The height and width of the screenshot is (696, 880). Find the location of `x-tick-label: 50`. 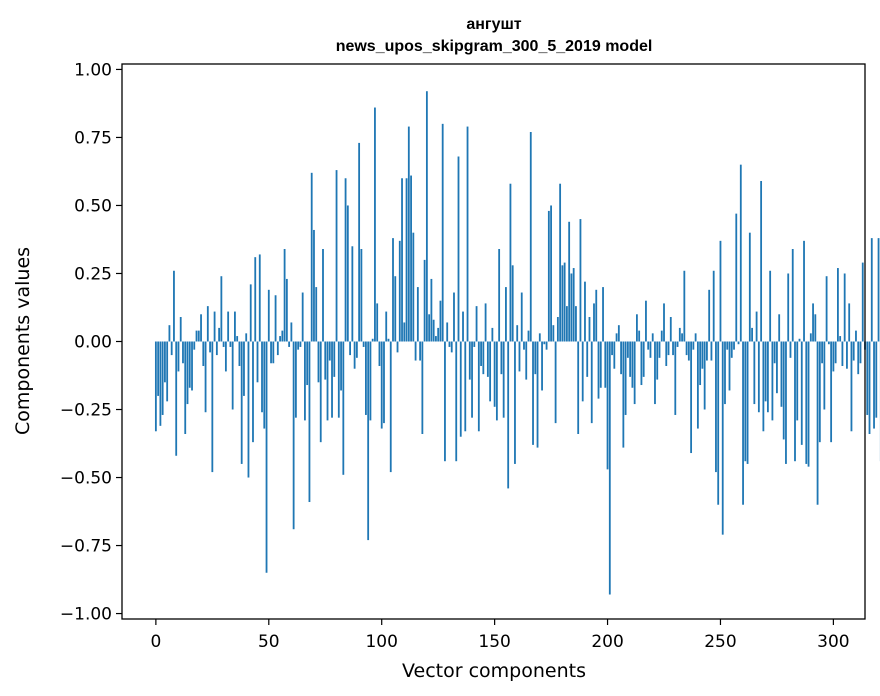

x-tick-label: 50 is located at coordinates (269, 642).